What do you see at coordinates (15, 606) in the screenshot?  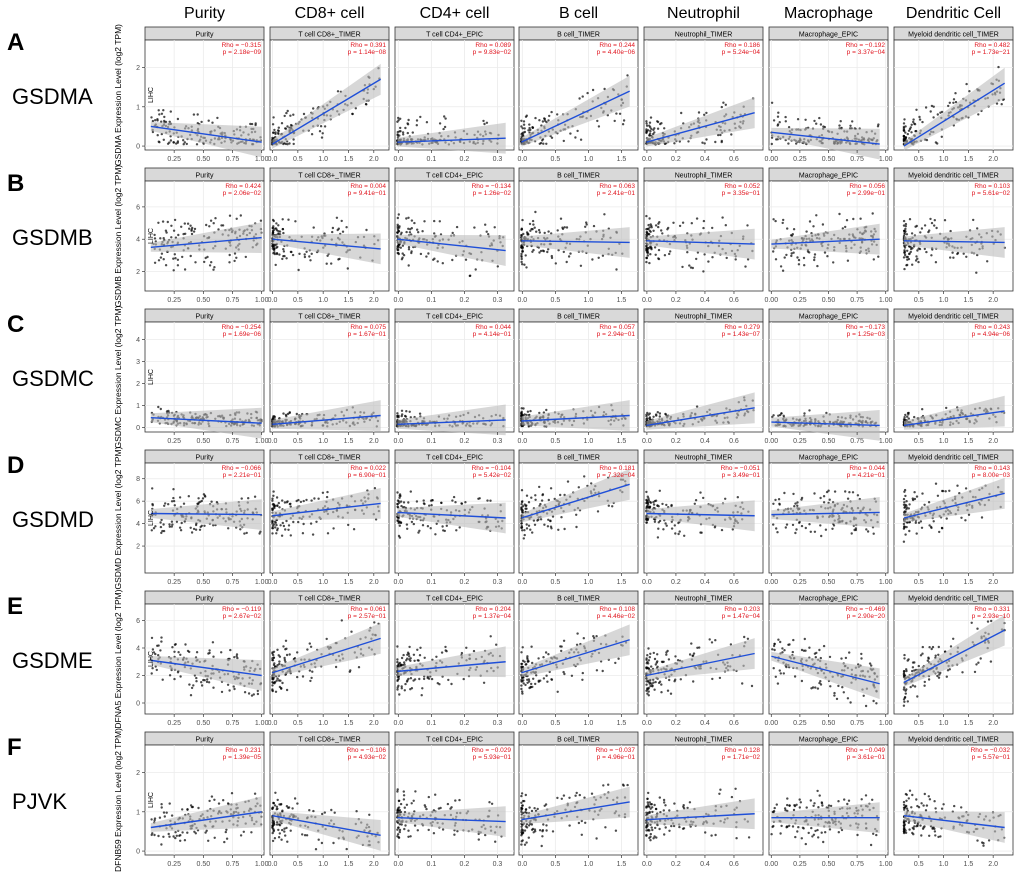 I see `row-letter: E` at bounding box center [15, 606].